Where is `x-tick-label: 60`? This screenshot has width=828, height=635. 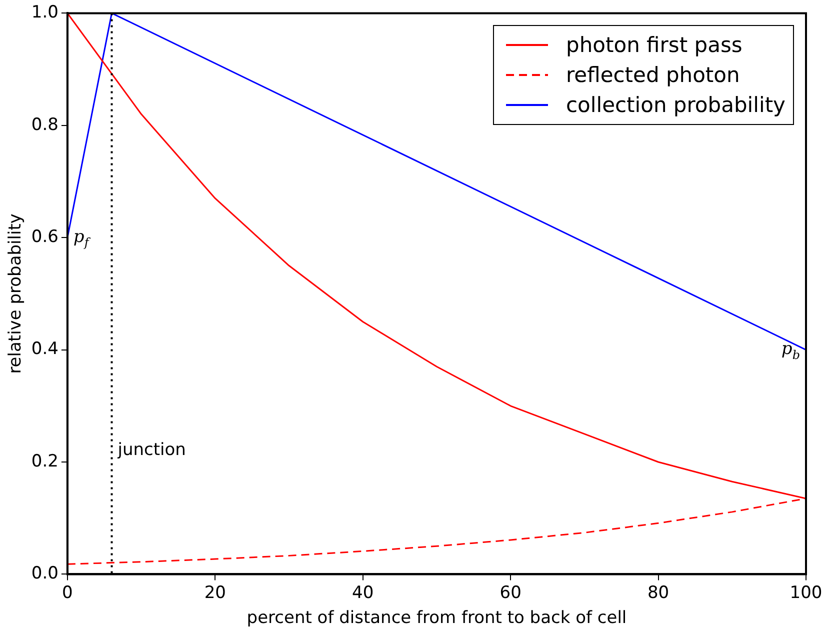 x-tick-label: 60 is located at coordinates (511, 592).